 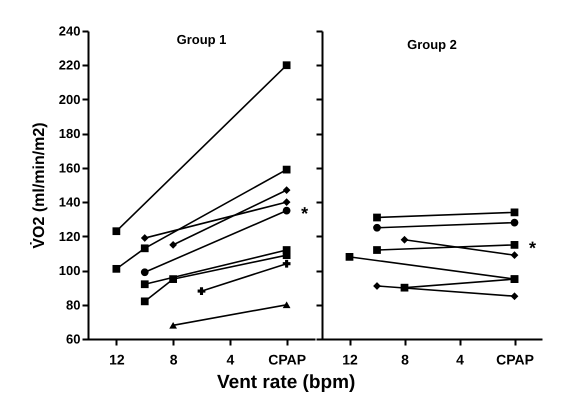 What do you see at coordinates (73, 304) in the screenshot?
I see `y-tick-label: 80` at bounding box center [73, 304].